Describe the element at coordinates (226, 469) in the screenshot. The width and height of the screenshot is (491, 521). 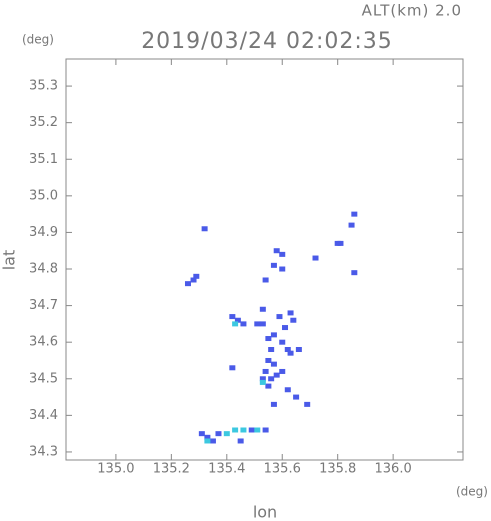
I see `x-tick-label: 135.4` at that location.